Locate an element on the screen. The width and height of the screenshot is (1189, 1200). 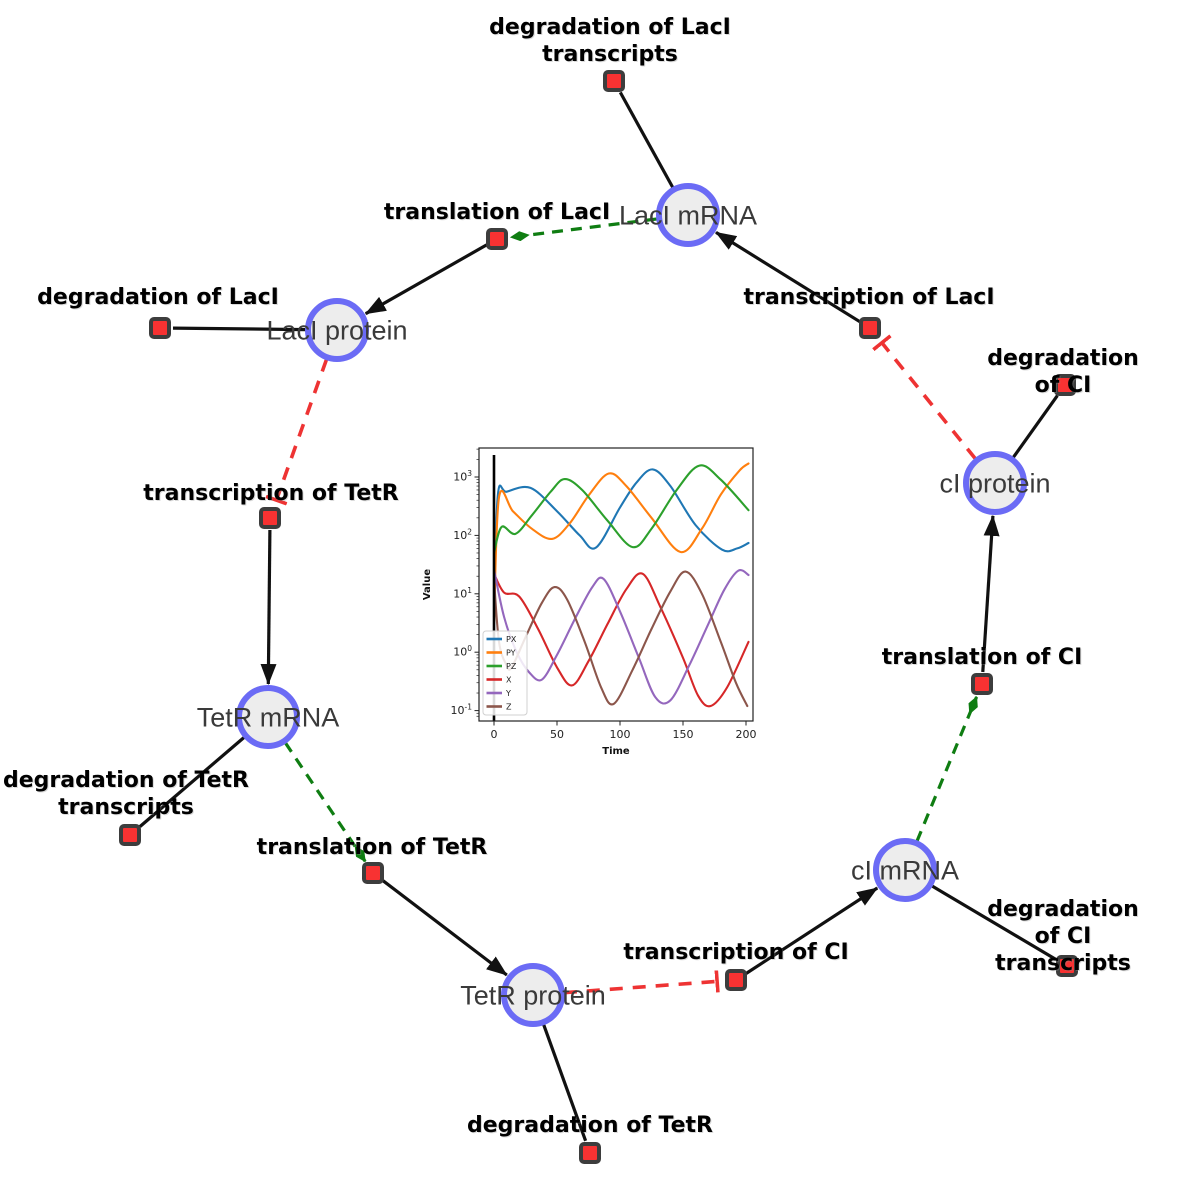
legend-label-PZ: PZ is located at coordinates (511, 666).